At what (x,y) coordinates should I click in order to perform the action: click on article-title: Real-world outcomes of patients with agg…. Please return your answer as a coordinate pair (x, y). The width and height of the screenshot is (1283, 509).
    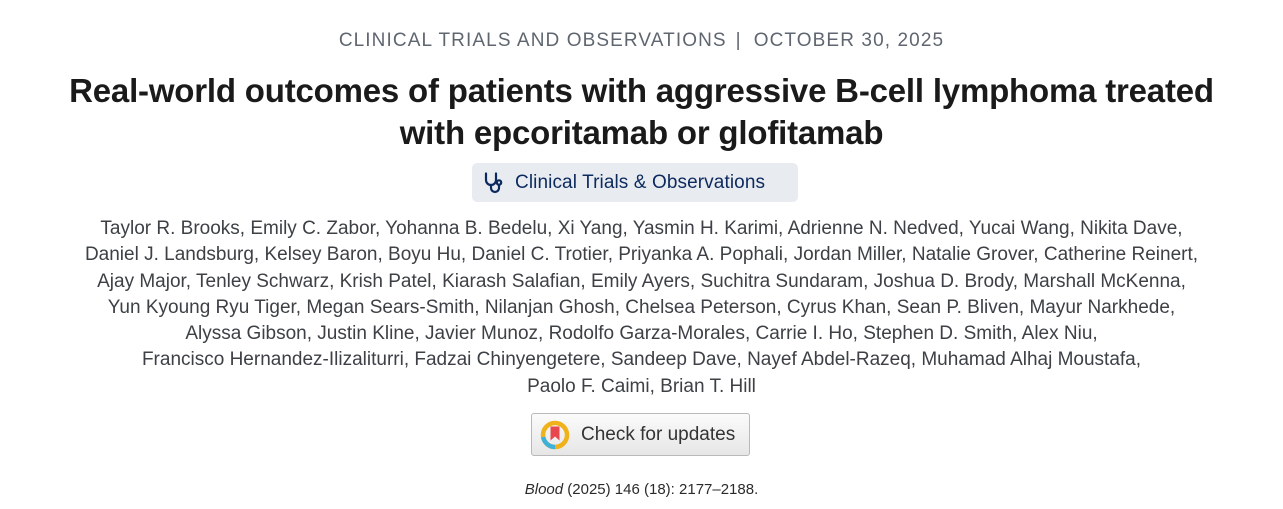
    Looking at the image, I should click on (641, 111).